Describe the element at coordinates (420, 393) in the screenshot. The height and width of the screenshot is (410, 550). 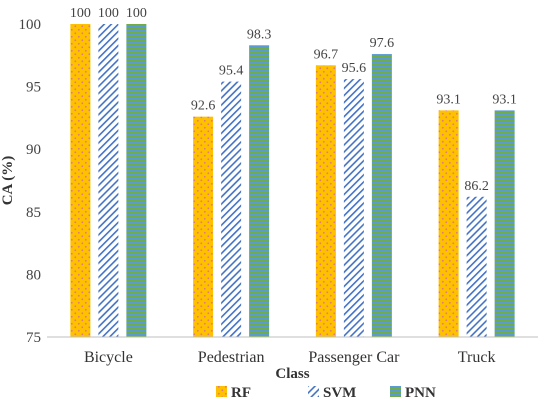
I see `legend-label-pnn: PNN` at that location.